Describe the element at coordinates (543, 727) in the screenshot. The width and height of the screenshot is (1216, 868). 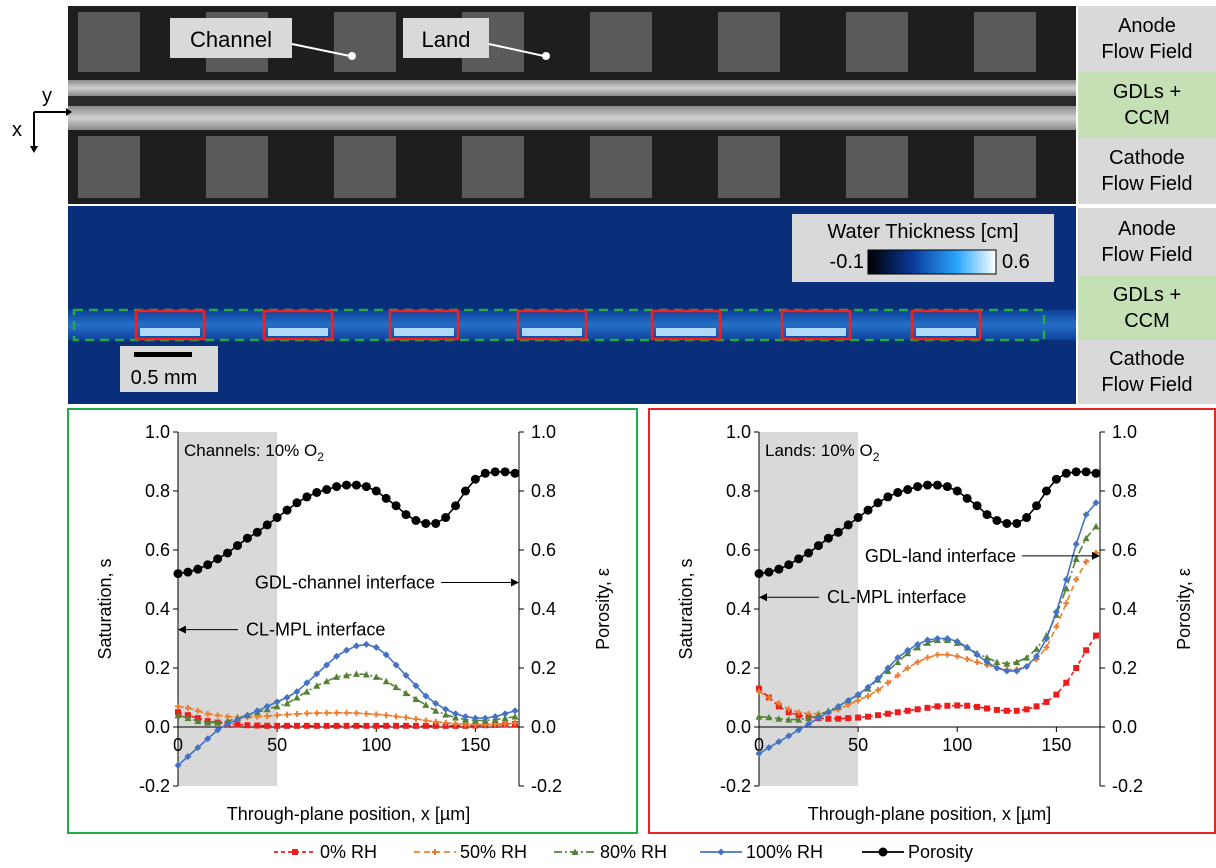
I see `y2-tick-label: 0.0` at that location.